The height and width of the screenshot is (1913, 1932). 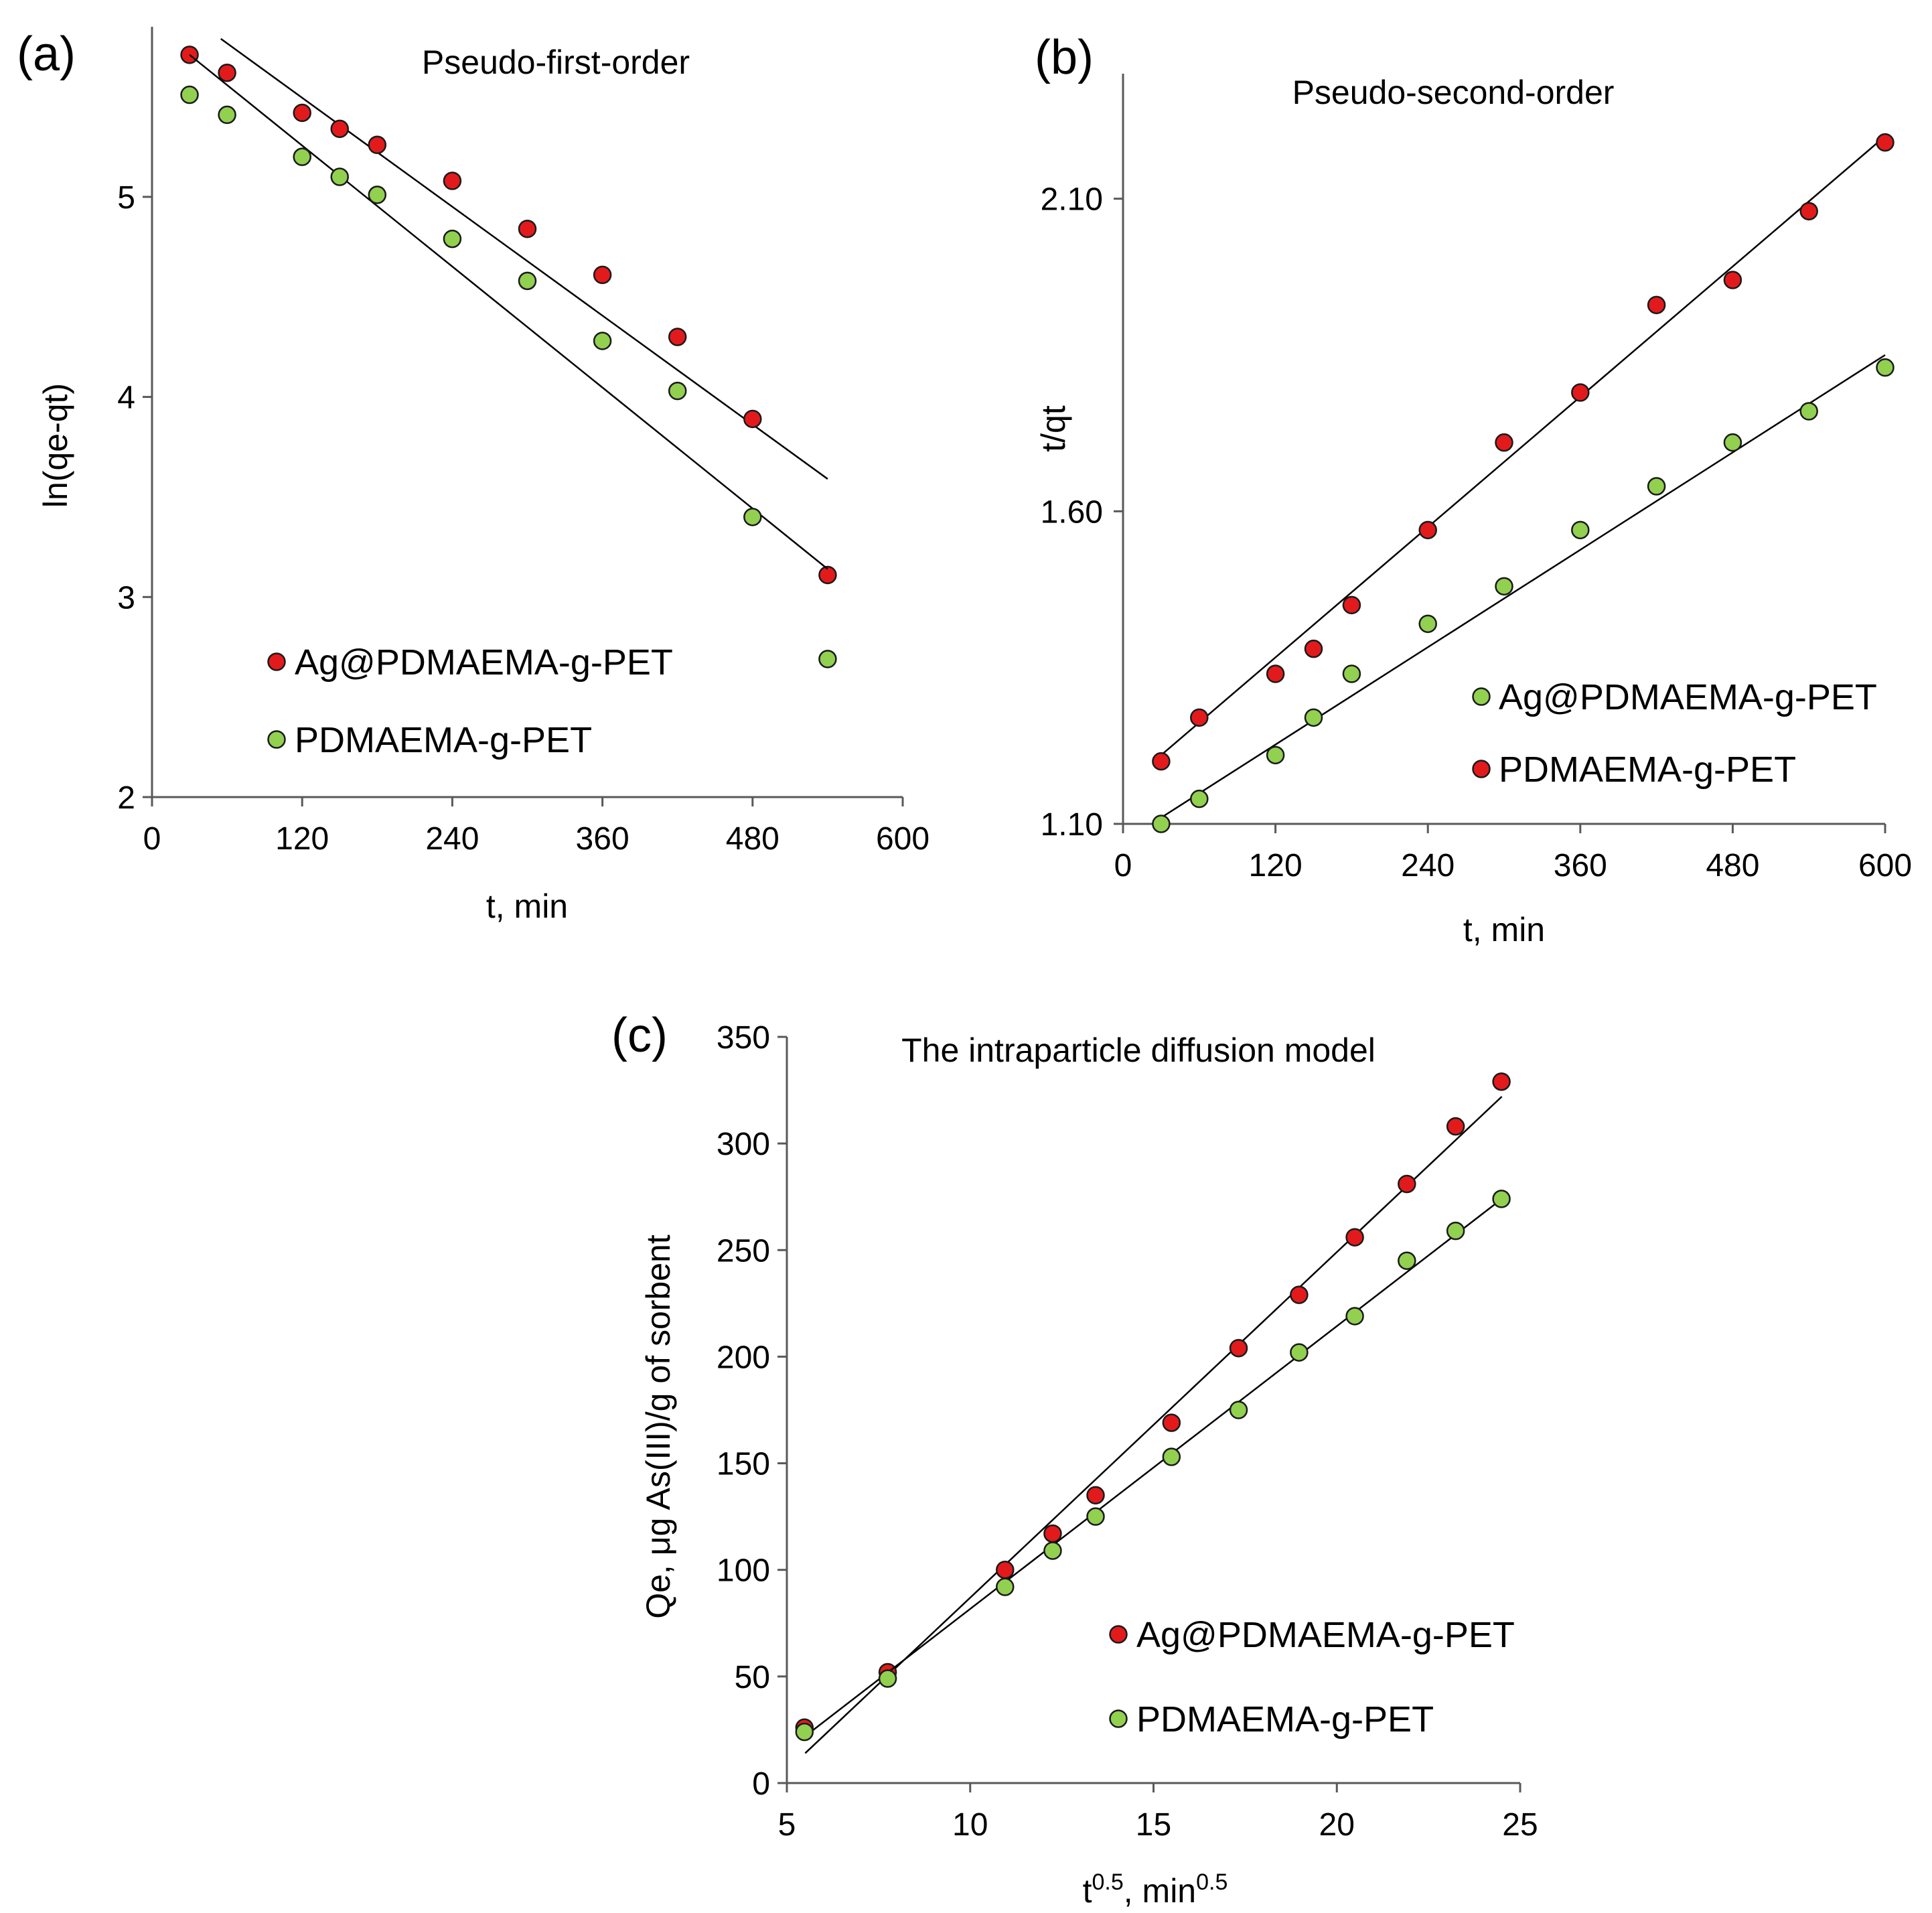 I want to click on y-axis-label: t/qt, so click(x=1053, y=428).